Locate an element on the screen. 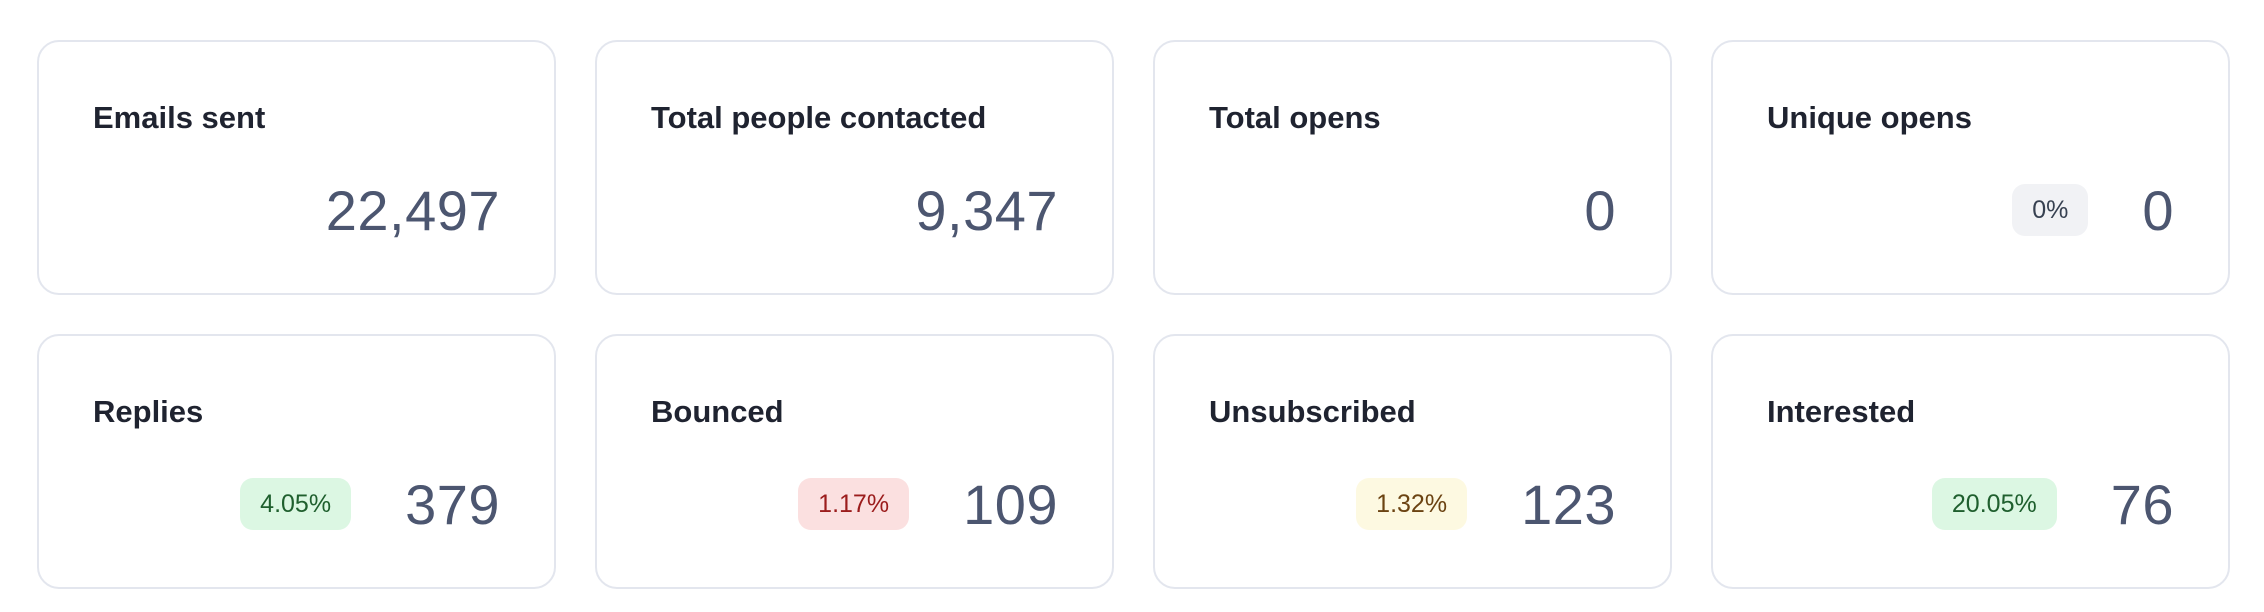 Image resolution: width=2264 pixels, height=612 pixels. stat-row: 9,347 is located at coordinates (986, 210).